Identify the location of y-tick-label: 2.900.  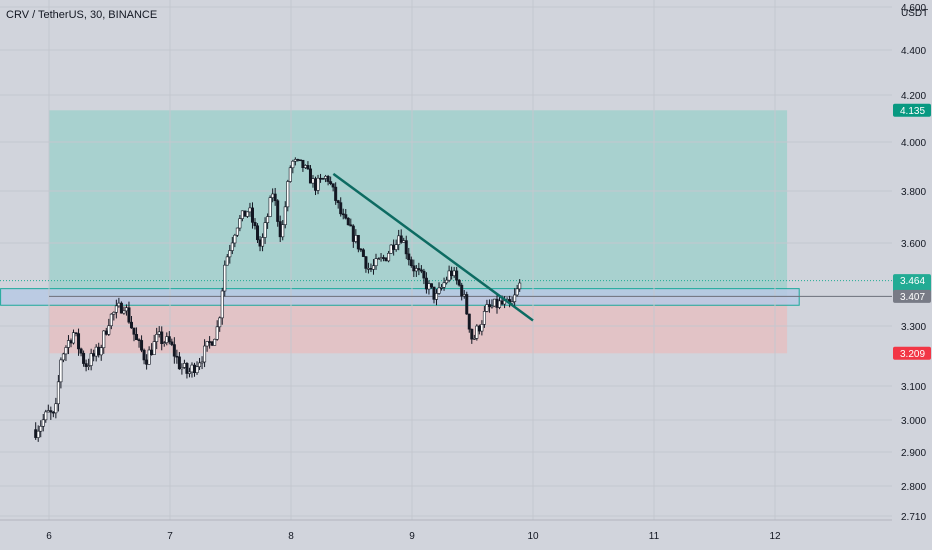
(913, 453).